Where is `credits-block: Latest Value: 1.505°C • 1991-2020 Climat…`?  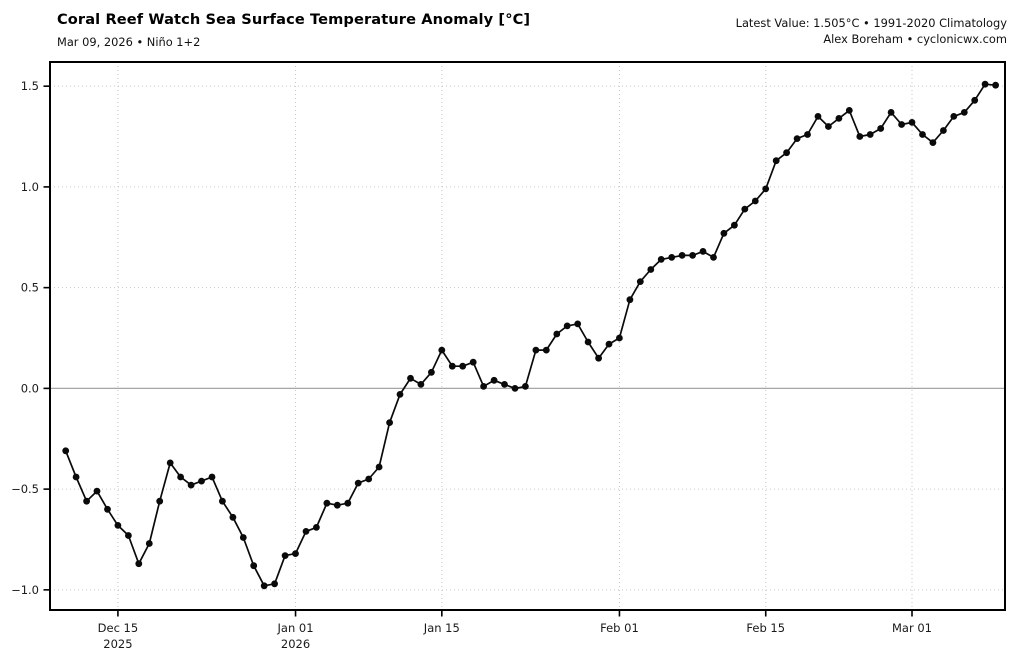
credits-block: Latest Value: 1.505°C • 1991-2020 Climat… is located at coordinates (871, 31).